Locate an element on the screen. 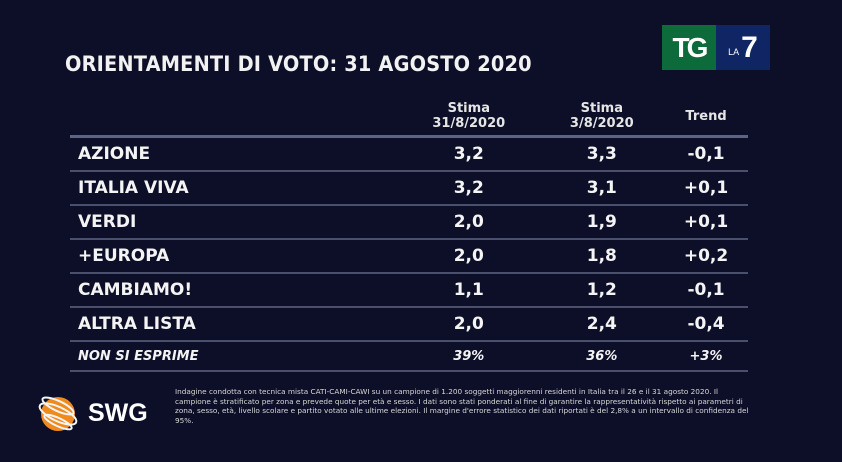 Image resolution: width=842 pixels, height=462 pixels. party-label: NON SI ESPRIME is located at coordinates (234, 356).